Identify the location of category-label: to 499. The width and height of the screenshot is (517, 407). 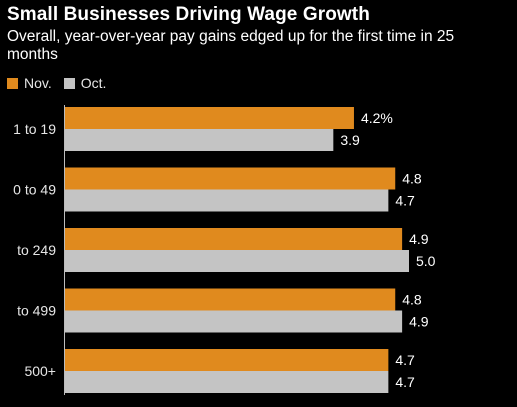
(36, 311).